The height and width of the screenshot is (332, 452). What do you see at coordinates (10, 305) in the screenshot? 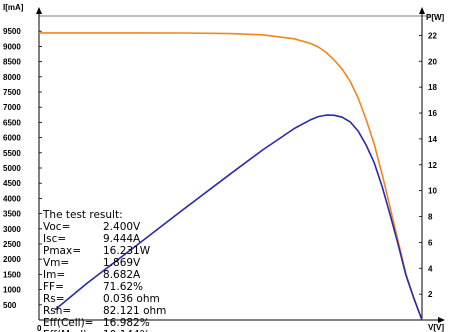
I see `left-tick-label: 500` at bounding box center [10, 305].